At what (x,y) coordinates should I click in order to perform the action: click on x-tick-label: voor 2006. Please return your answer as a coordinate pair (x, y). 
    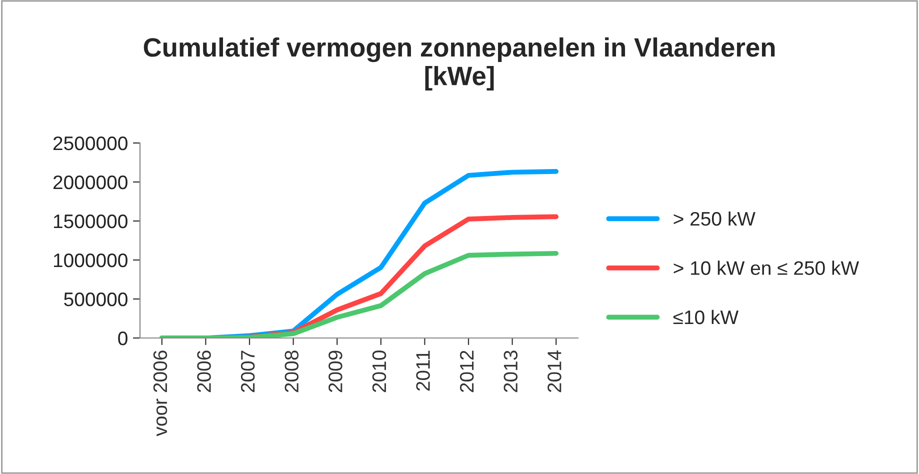
    Looking at the image, I should click on (160, 393).